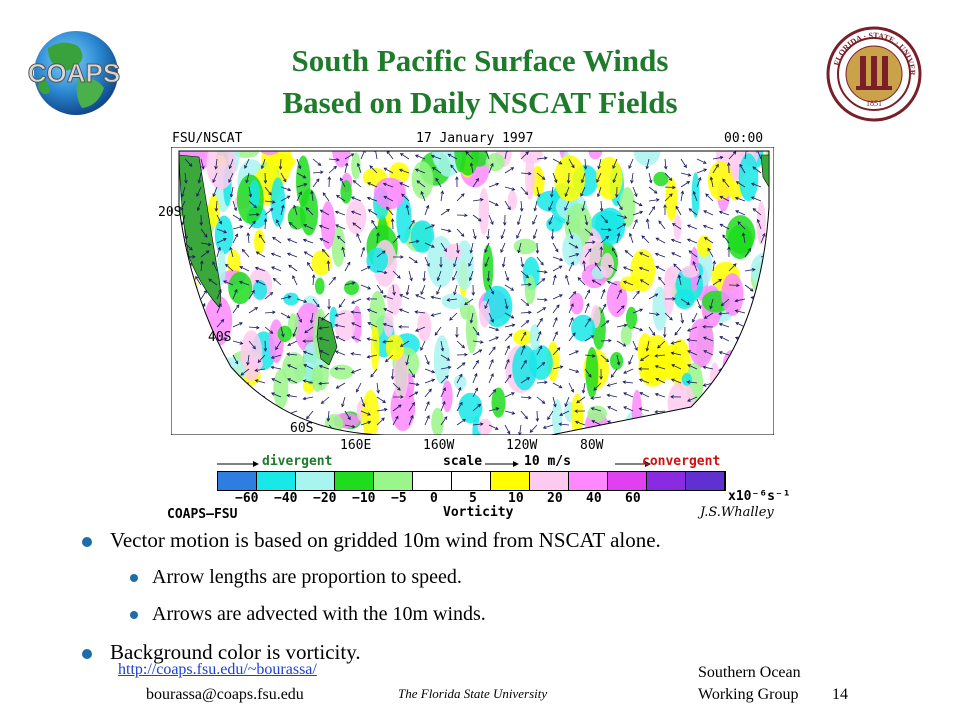 Image resolution: width=960 pixels, height=720 pixels. Describe the element at coordinates (364, 498) in the screenshot. I see `colorbar-tick-label: −10` at that location.